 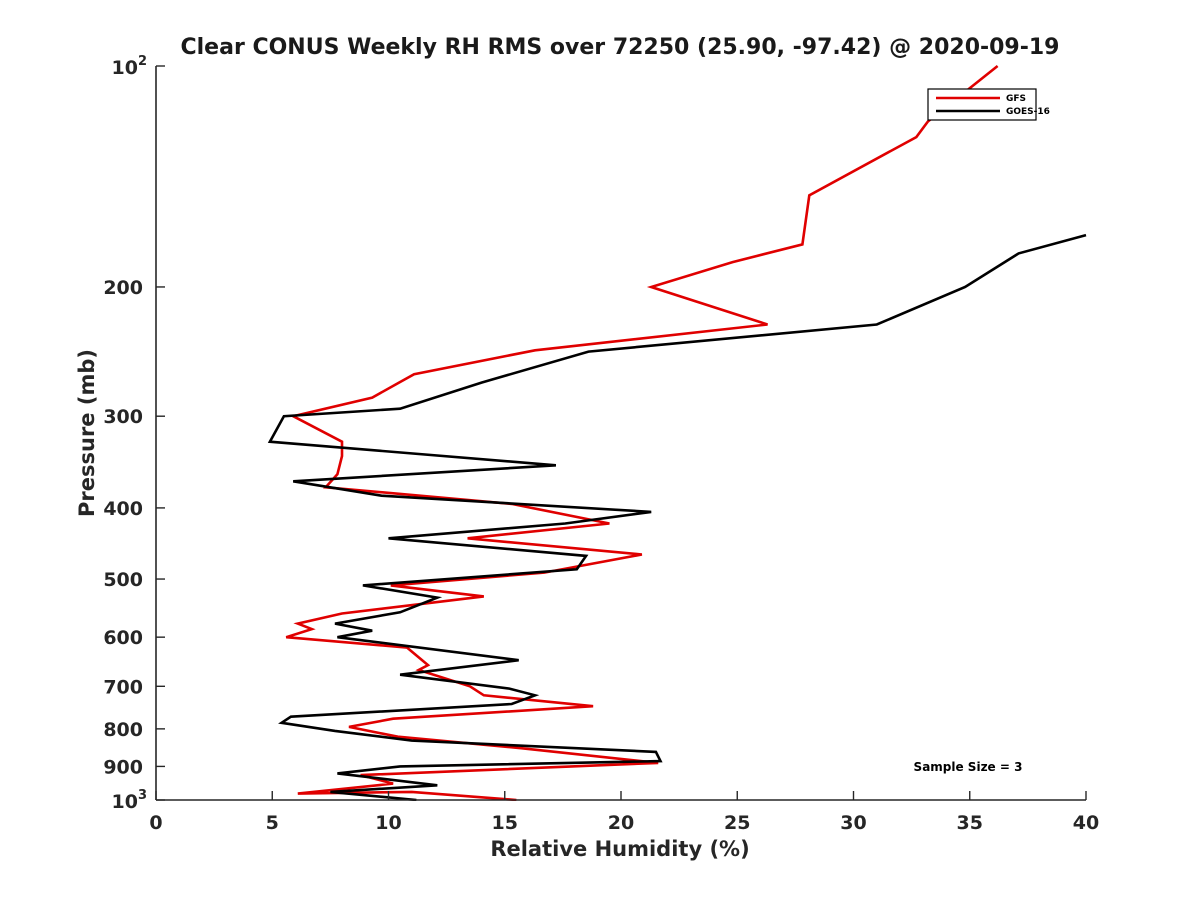 What do you see at coordinates (1086, 823) in the screenshot?
I see `x-tick-label: 40` at bounding box center [1086, 823].